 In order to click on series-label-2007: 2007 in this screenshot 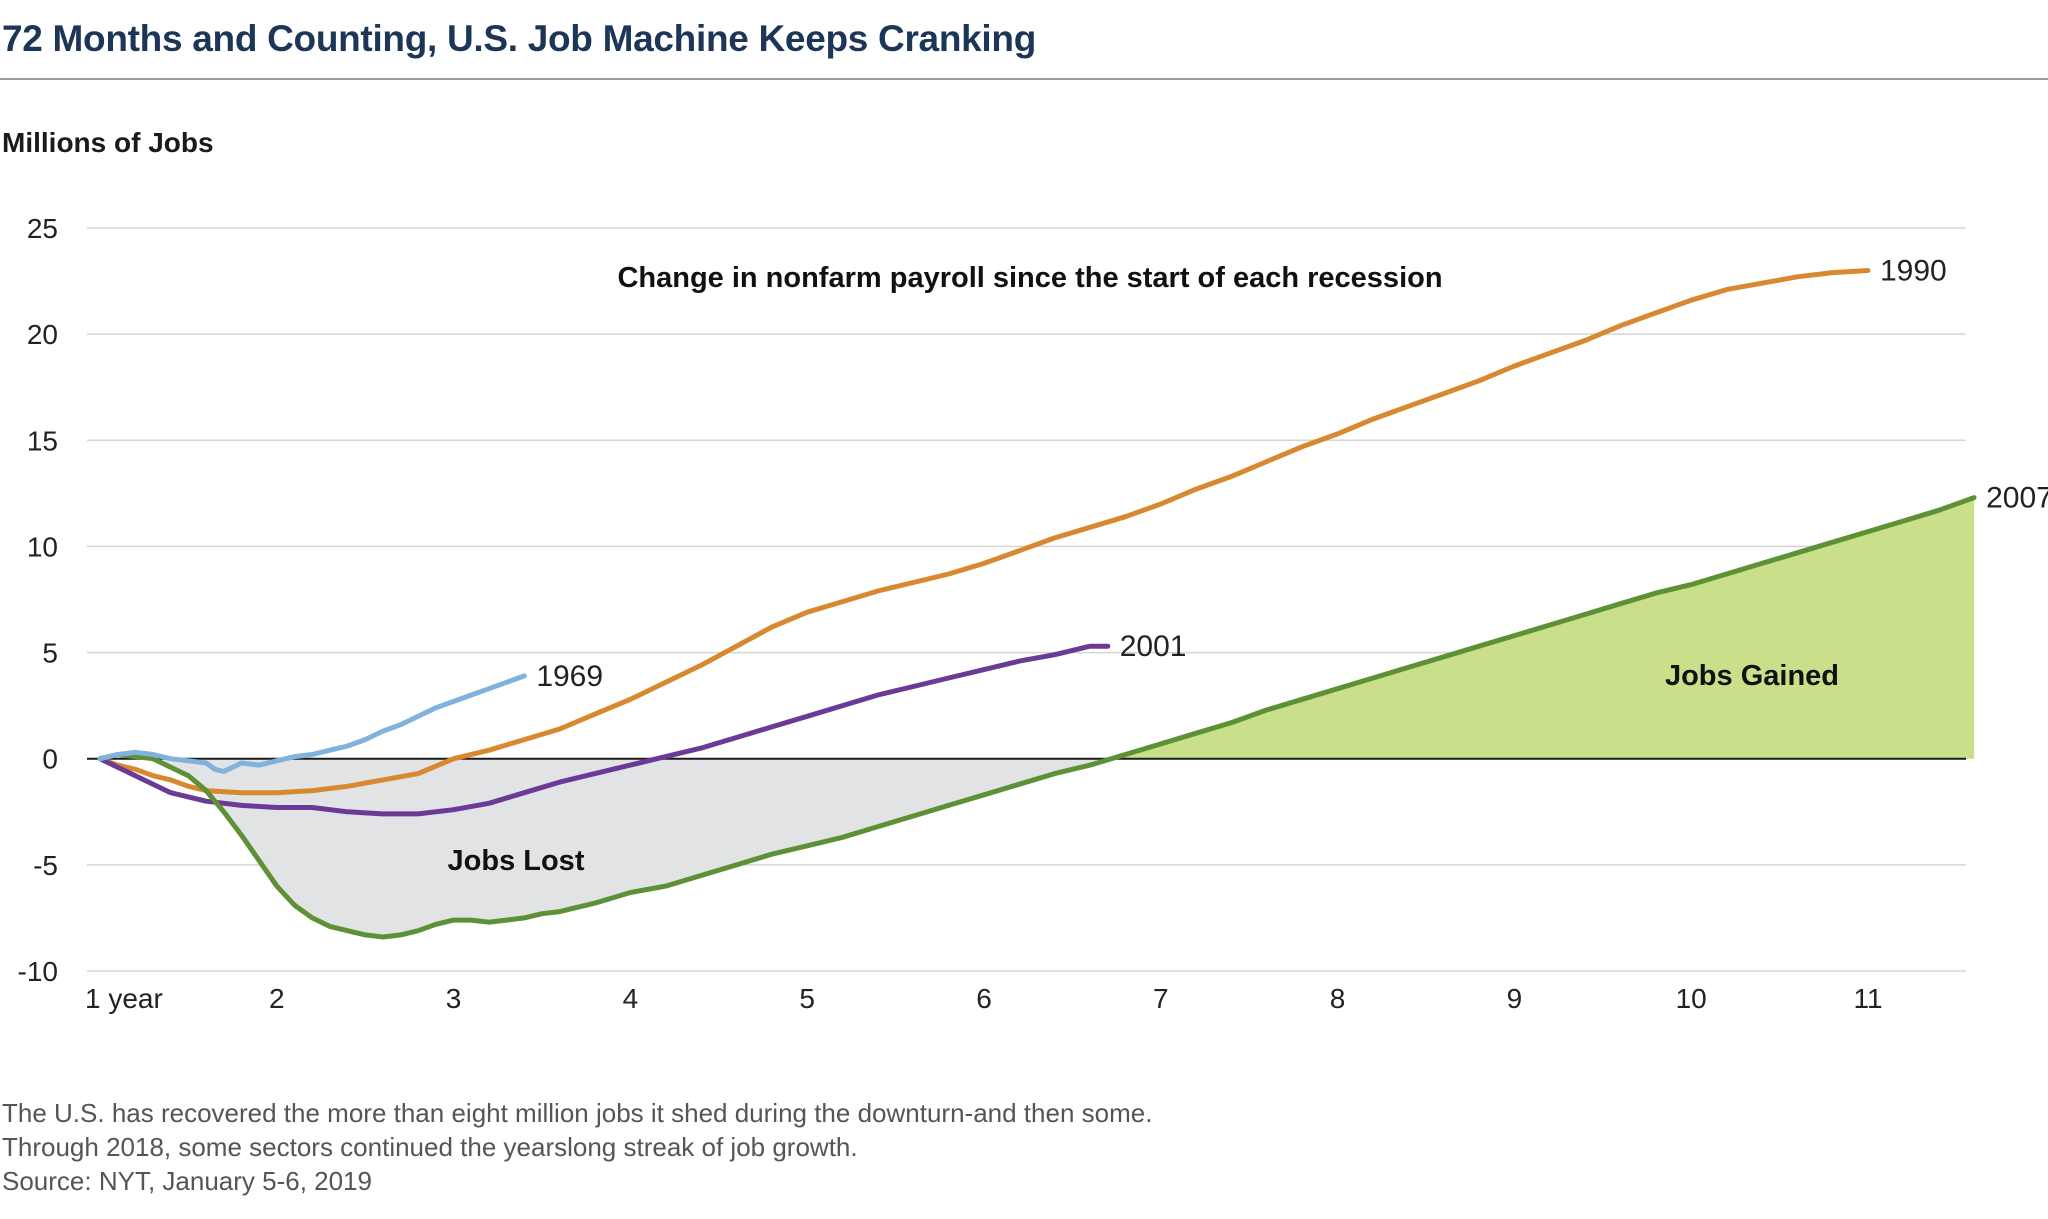, I will do `click(2017, 498)`.